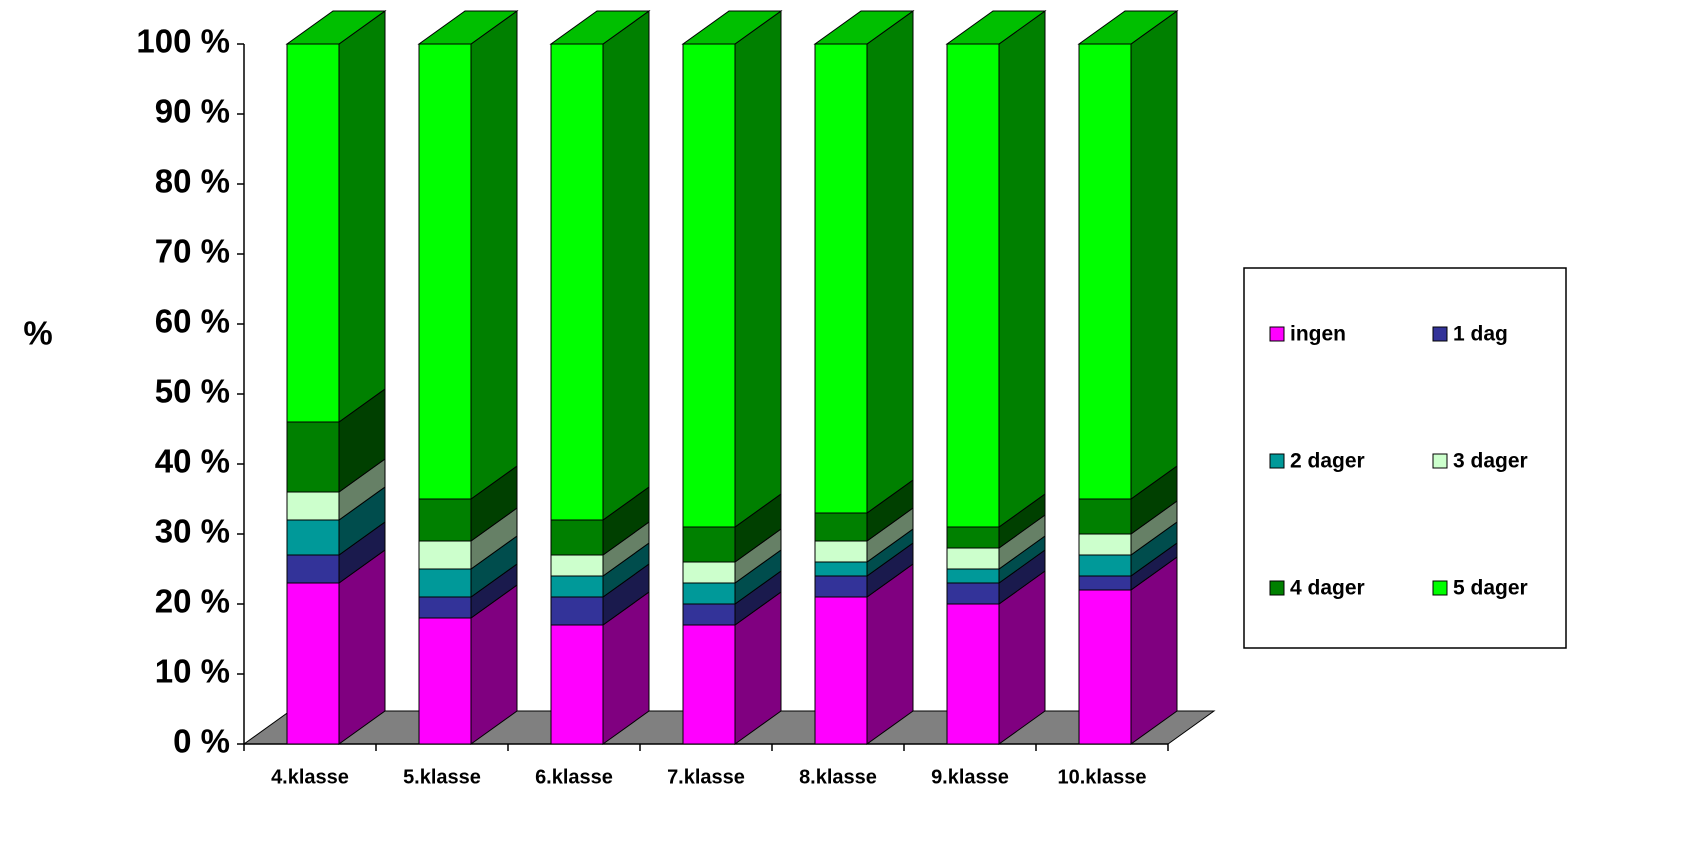 This screenshot has height=865, width=1703. I want to click on y-tick-label: 90 %, so click(192, 111).